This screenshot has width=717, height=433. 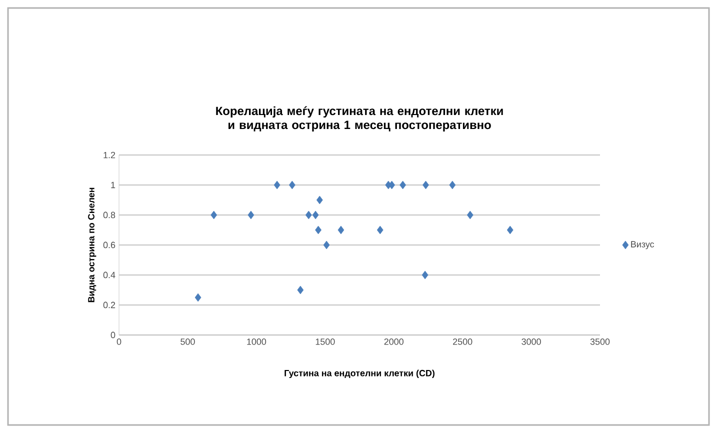 I want to click on chart-title: Корелација меѓу густината на ендотелни клетки и видната острина 1 месец постоперативно, so click(x=359, y=119).